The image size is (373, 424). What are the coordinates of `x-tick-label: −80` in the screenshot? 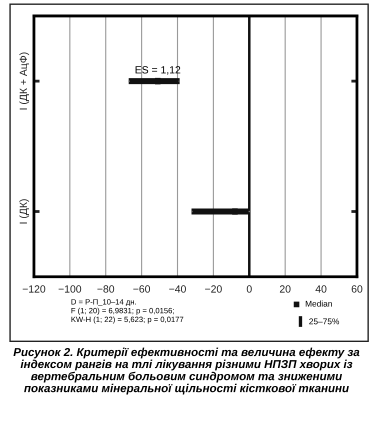 It's located at (105, 289).